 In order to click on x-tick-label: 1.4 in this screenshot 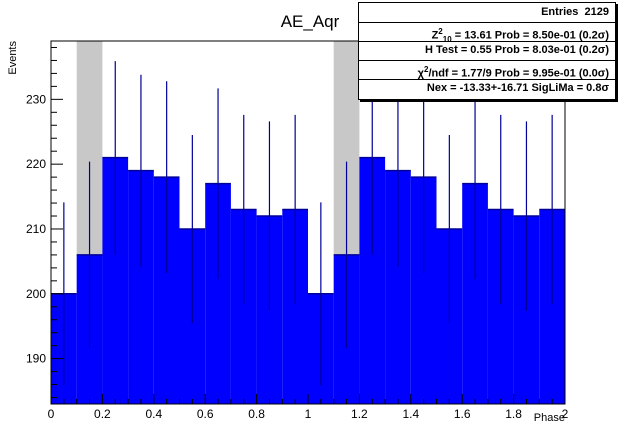, I will do `click(410, 414)`.